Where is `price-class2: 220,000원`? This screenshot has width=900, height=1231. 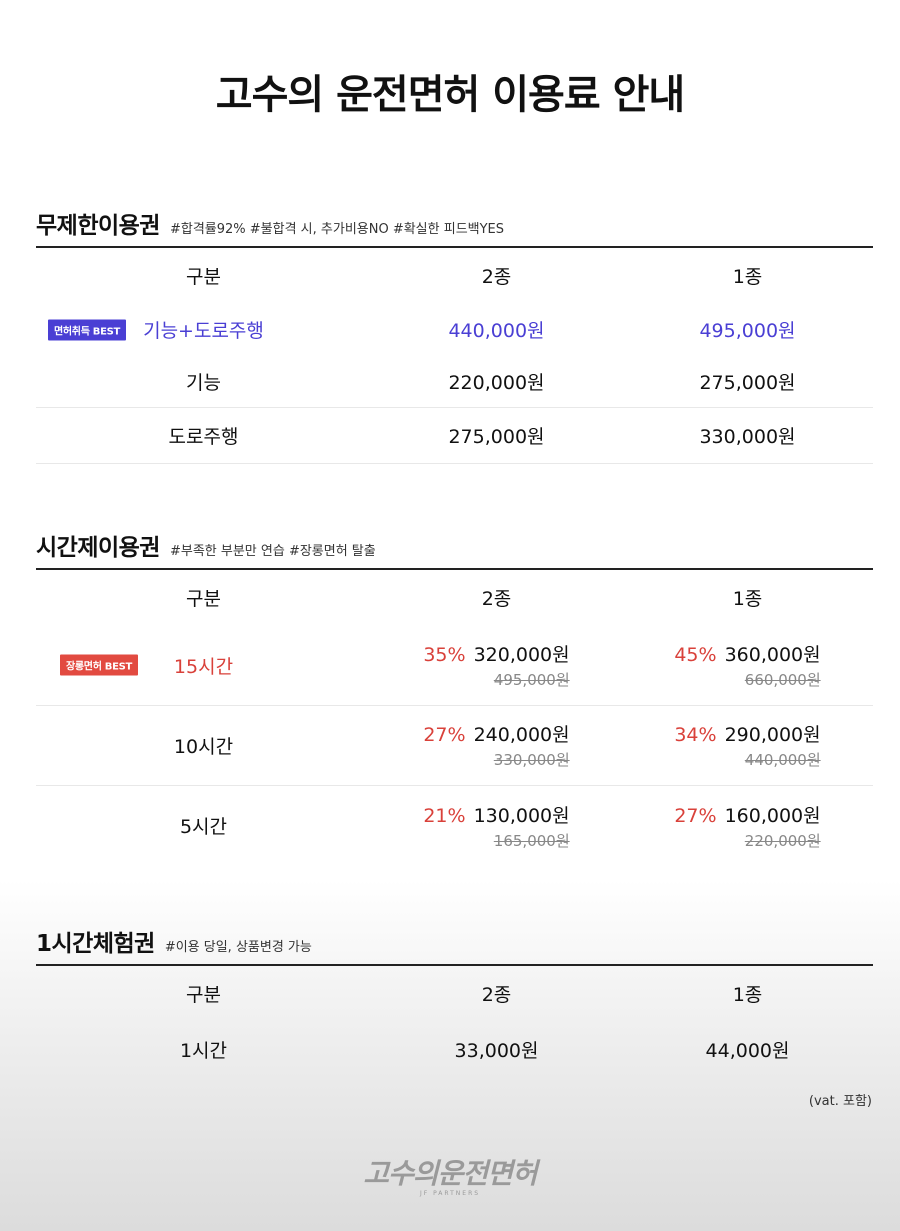 price-class2: 220,000원 is located at coordinates (496, 382).